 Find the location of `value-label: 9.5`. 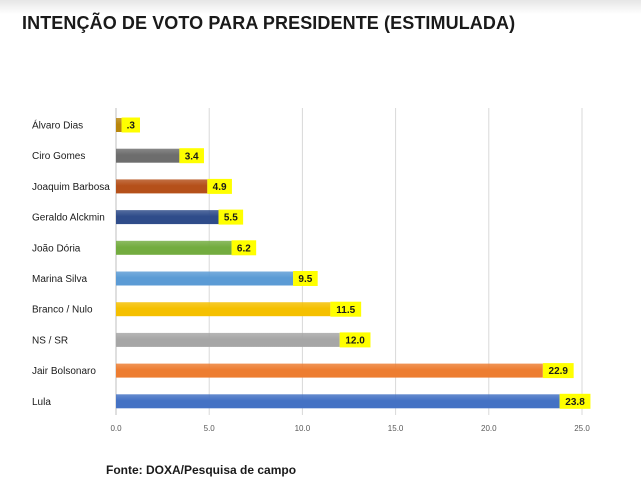

value-label: 9.5 is located at coordinates (305, 279).